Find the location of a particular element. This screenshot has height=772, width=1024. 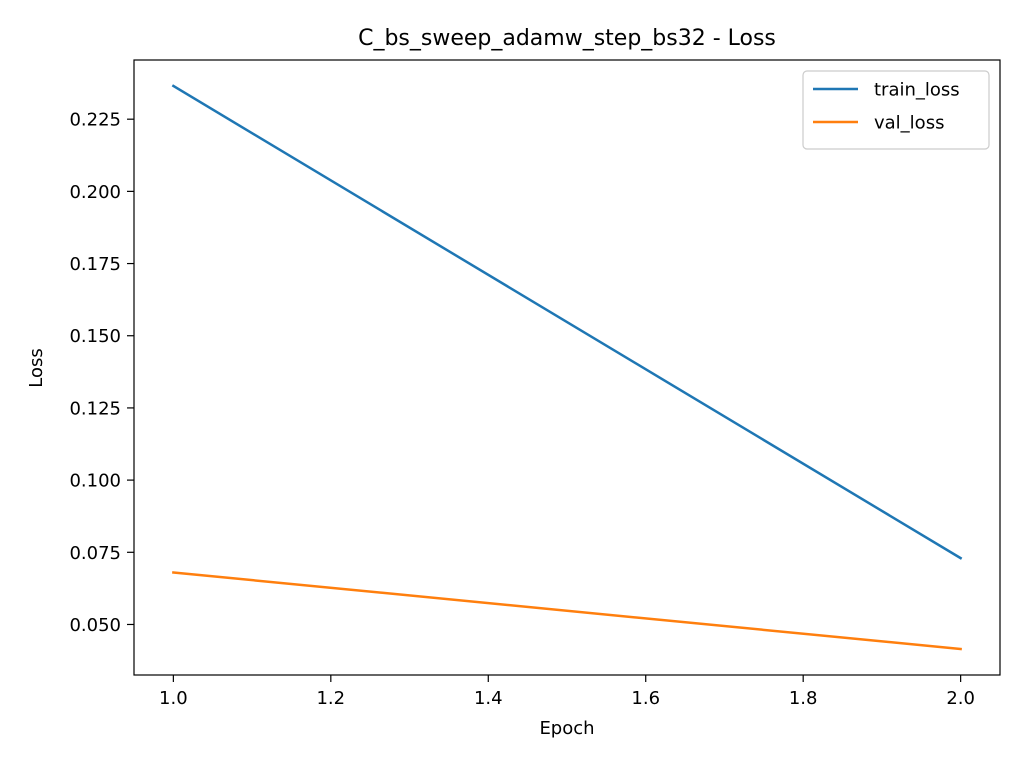

x-axis-label: Epoch is located at coordinates (566, 728).